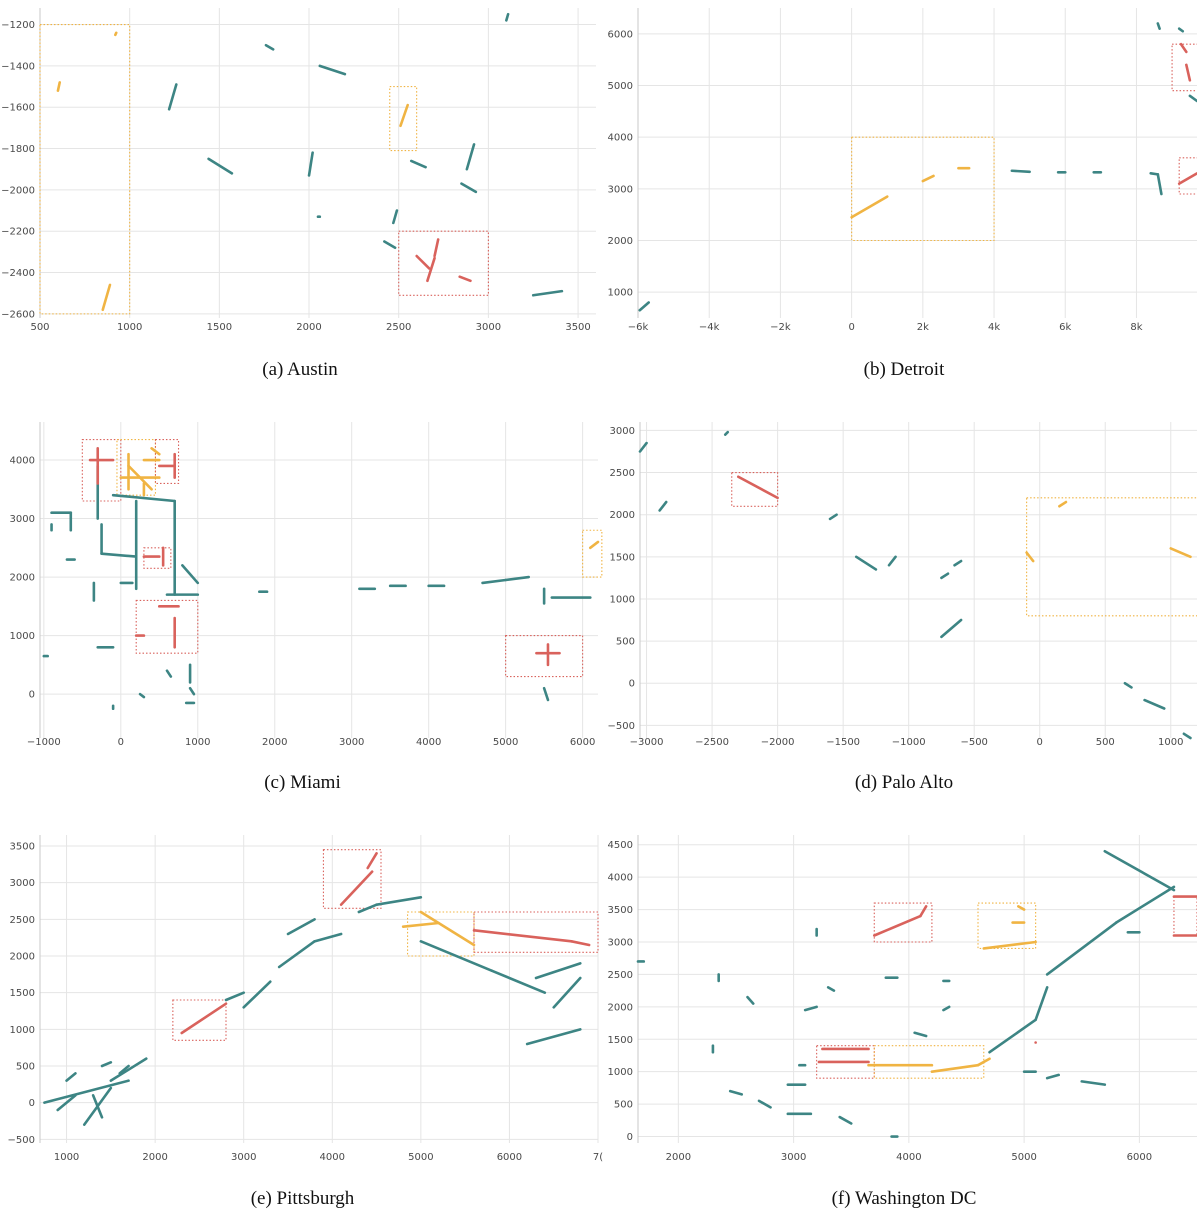 This screenshot has width=1197, height=1214. I want to click on x-tick-label: −3000, so click(647, 742).